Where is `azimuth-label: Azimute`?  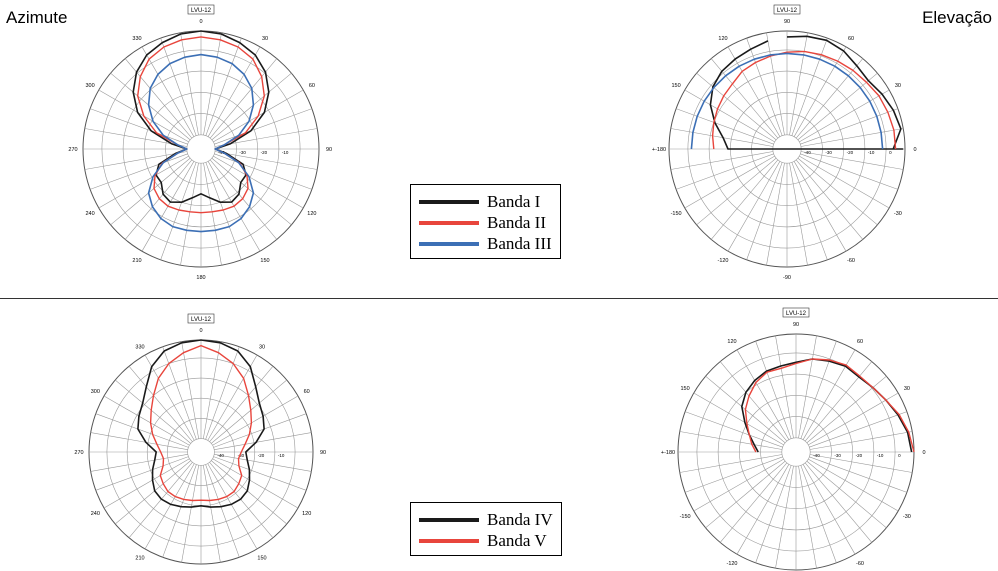
azimuth-label: Azimute is located at coordinates (37, 17).